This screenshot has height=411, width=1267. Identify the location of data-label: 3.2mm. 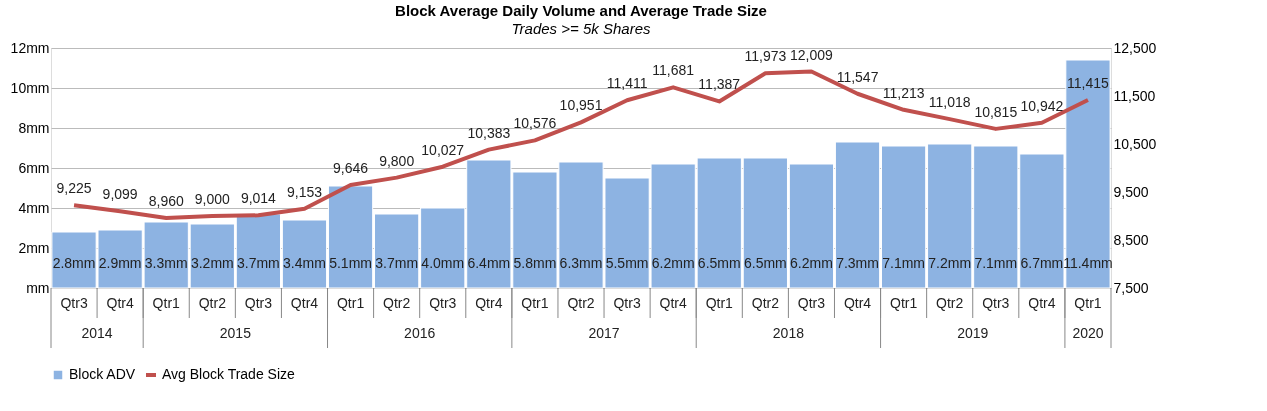
(212, 263).